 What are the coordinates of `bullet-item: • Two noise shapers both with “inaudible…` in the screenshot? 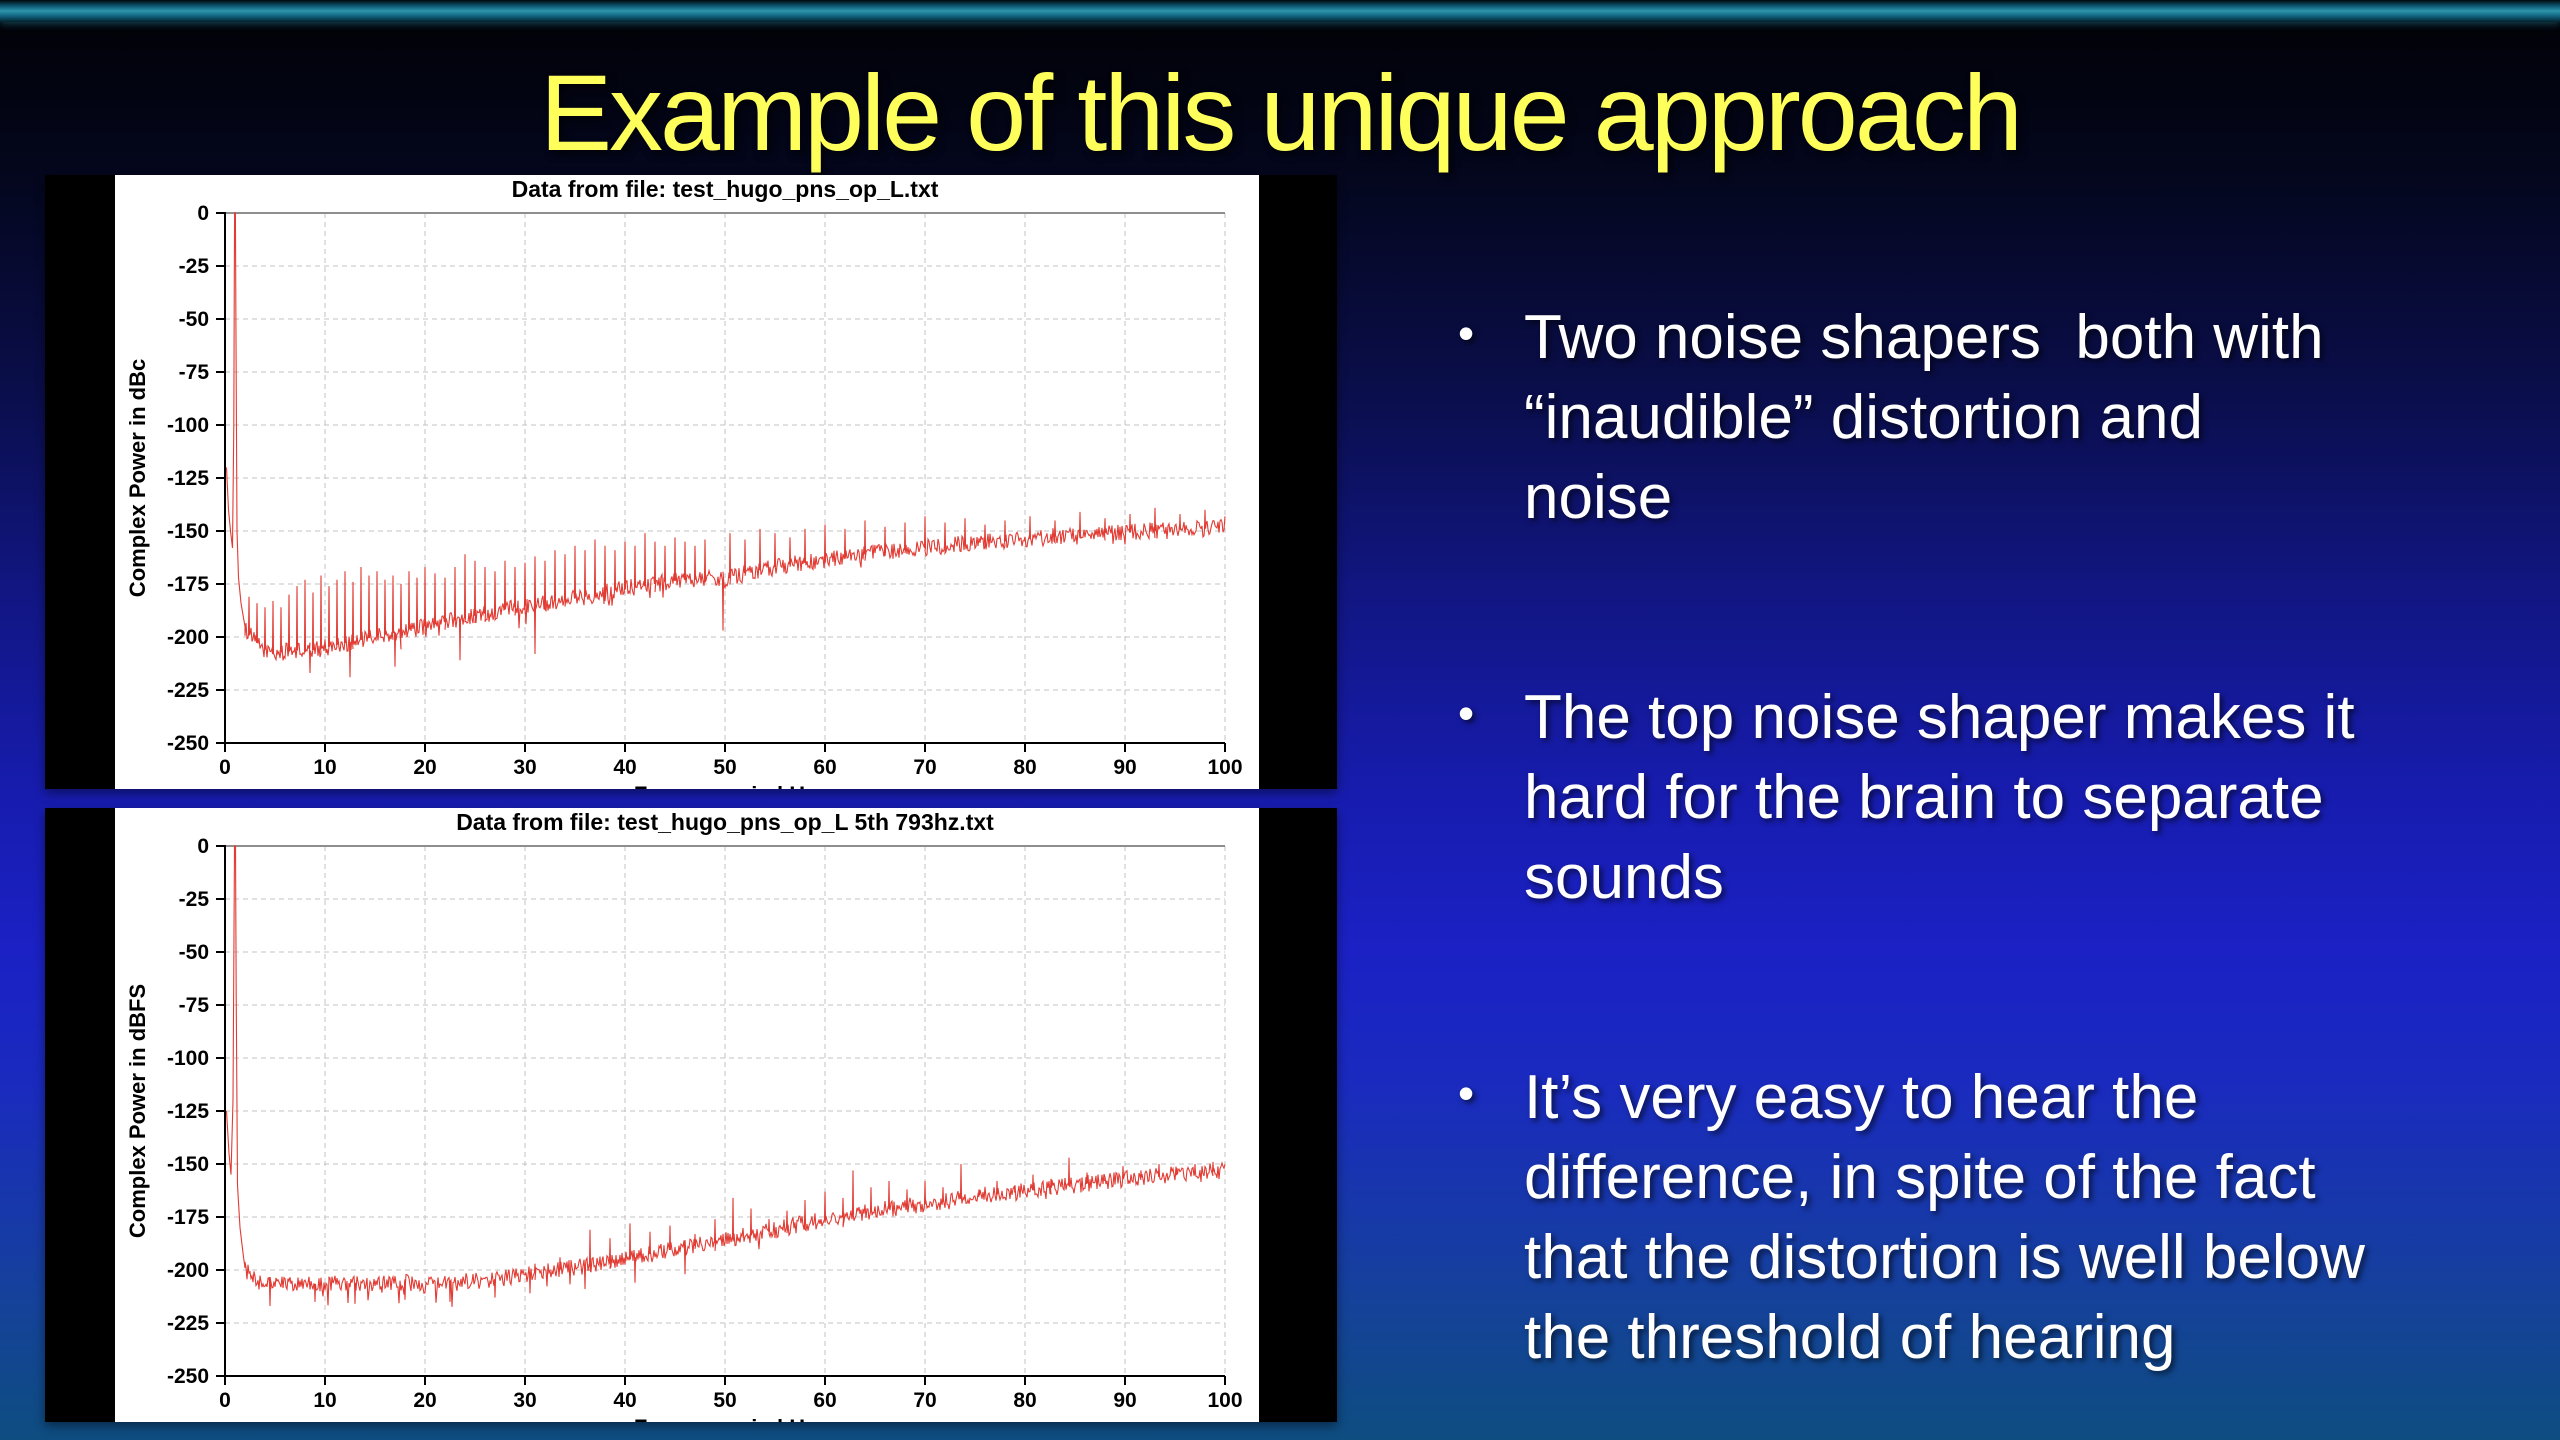 It's located at (1992, 418).